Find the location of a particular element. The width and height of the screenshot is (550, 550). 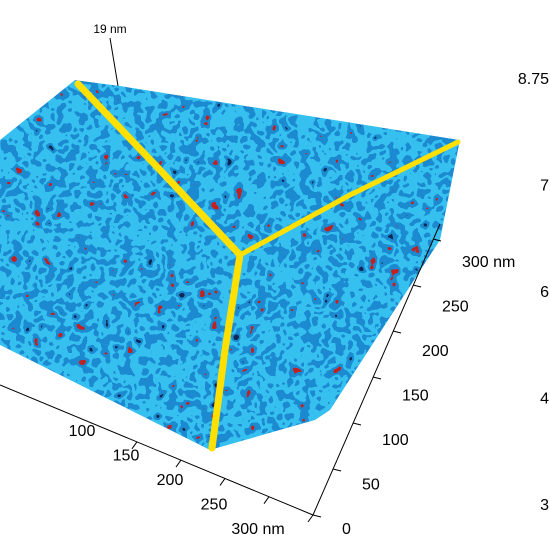

y-tick-label: 100 is located at coordinates (395, 440).